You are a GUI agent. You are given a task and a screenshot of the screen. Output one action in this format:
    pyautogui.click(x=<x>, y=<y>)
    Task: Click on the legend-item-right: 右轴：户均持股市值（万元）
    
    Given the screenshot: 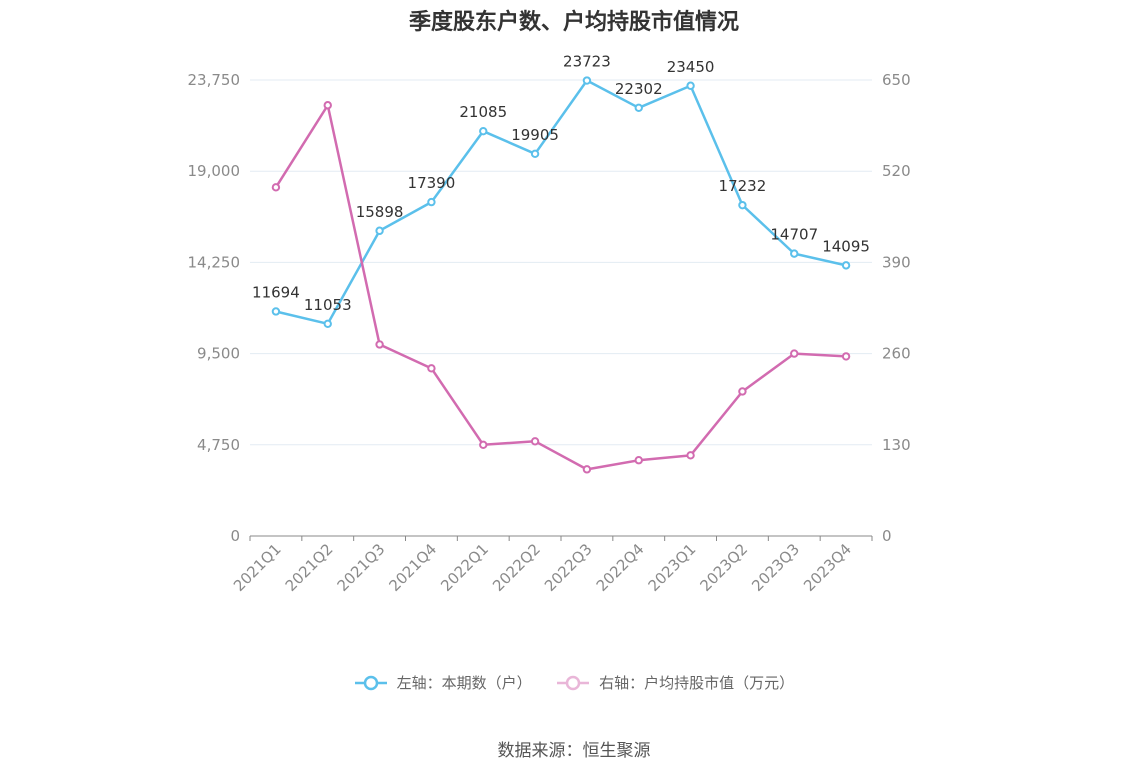 What is the action you would take?
    pyautogui.click(x=675, y=682)
    